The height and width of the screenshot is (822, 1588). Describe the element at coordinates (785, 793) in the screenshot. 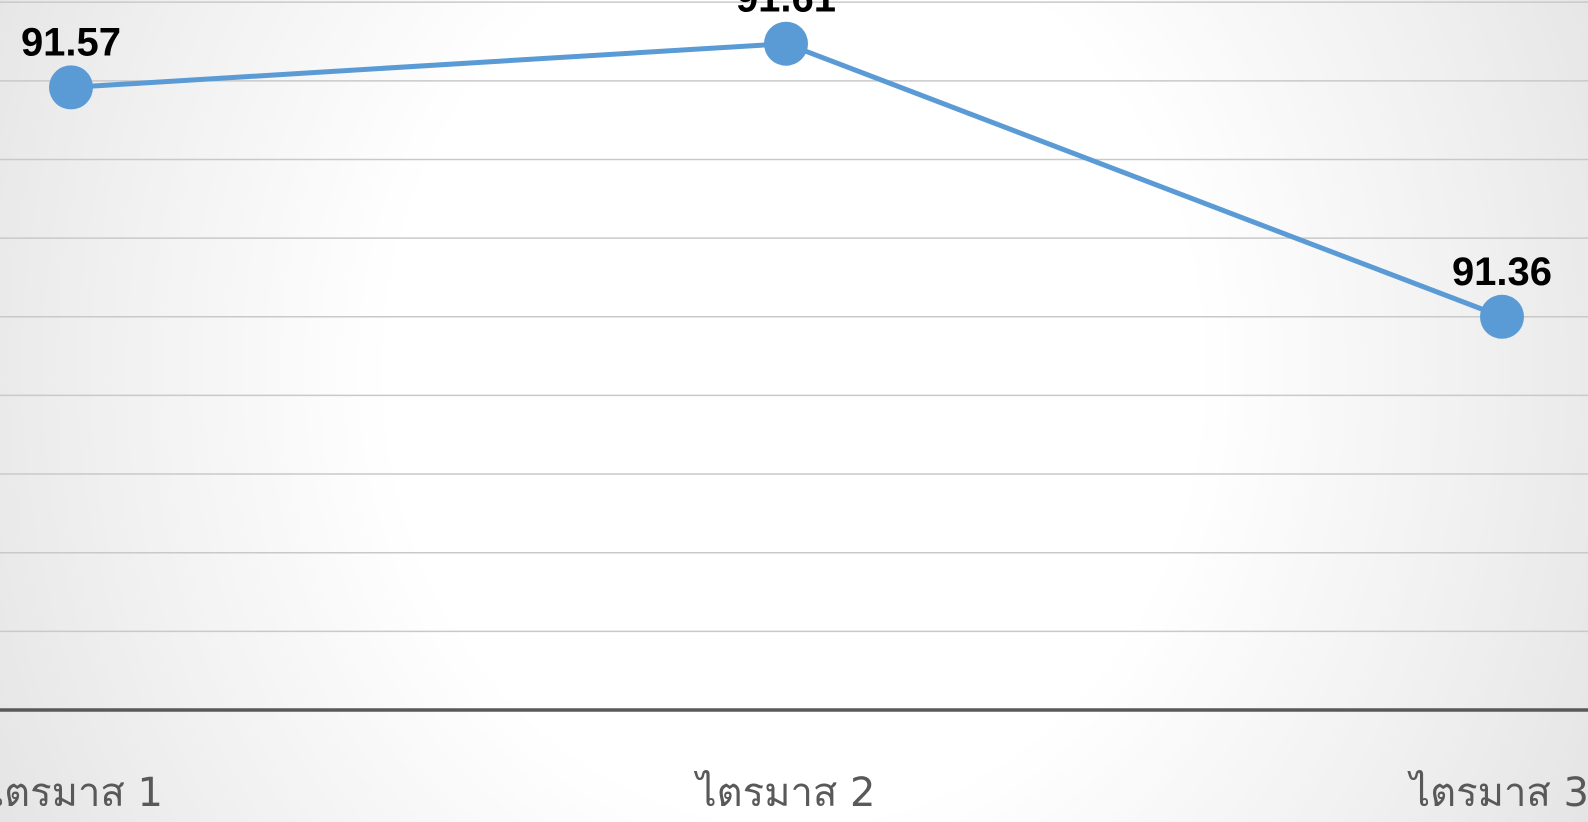

I see `x-tick-label: ไตรมาส 2` at that location.